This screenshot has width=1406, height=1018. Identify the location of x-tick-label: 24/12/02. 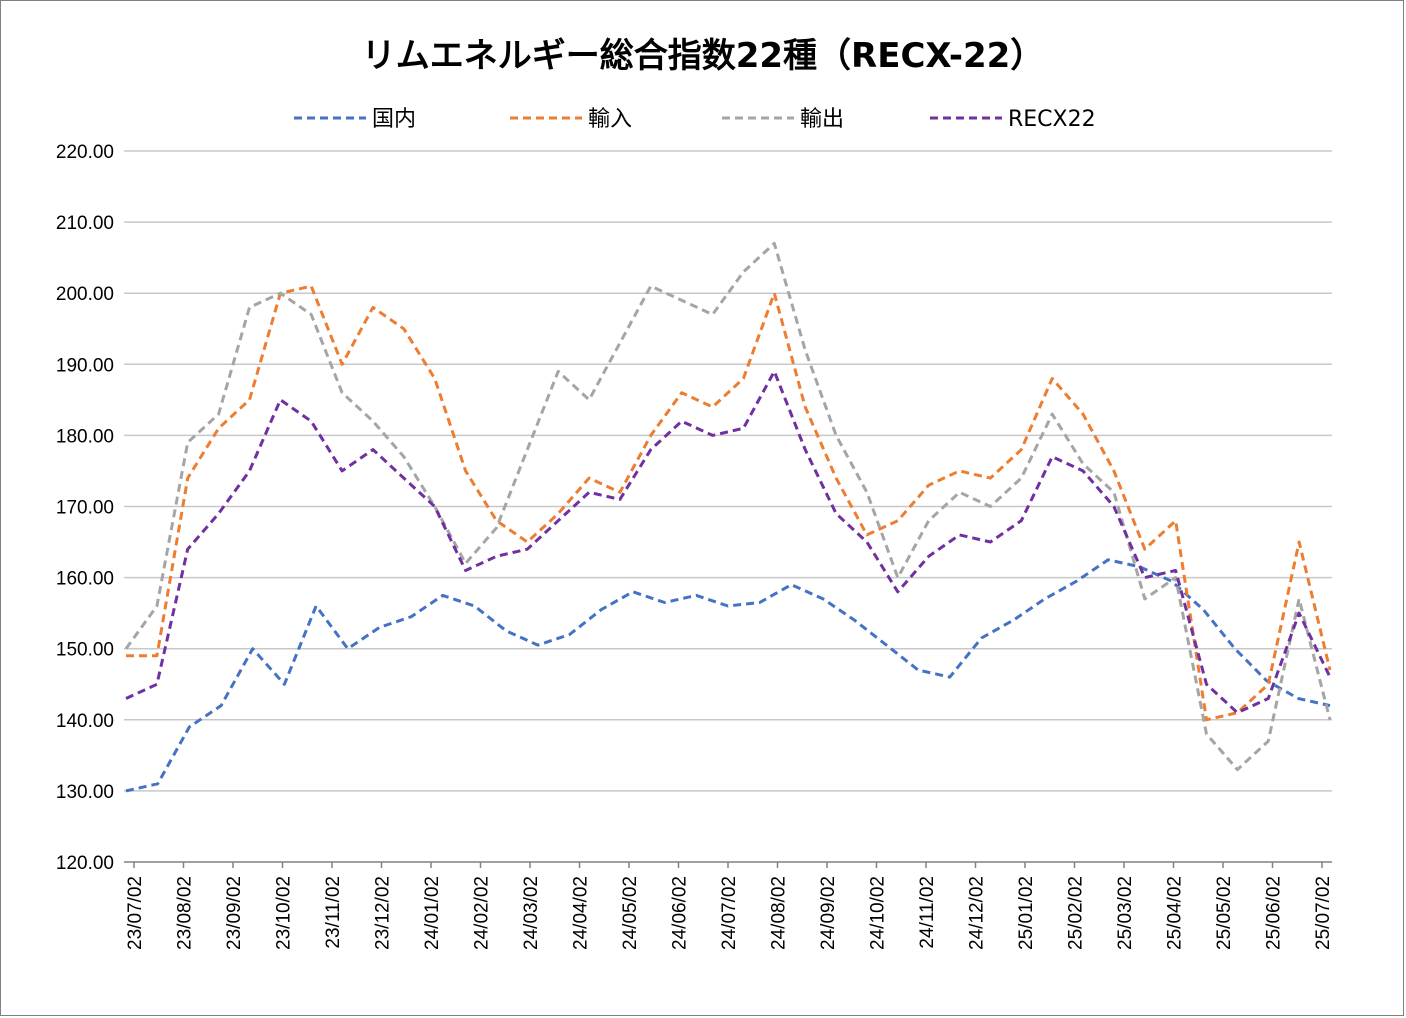
(977, 913).